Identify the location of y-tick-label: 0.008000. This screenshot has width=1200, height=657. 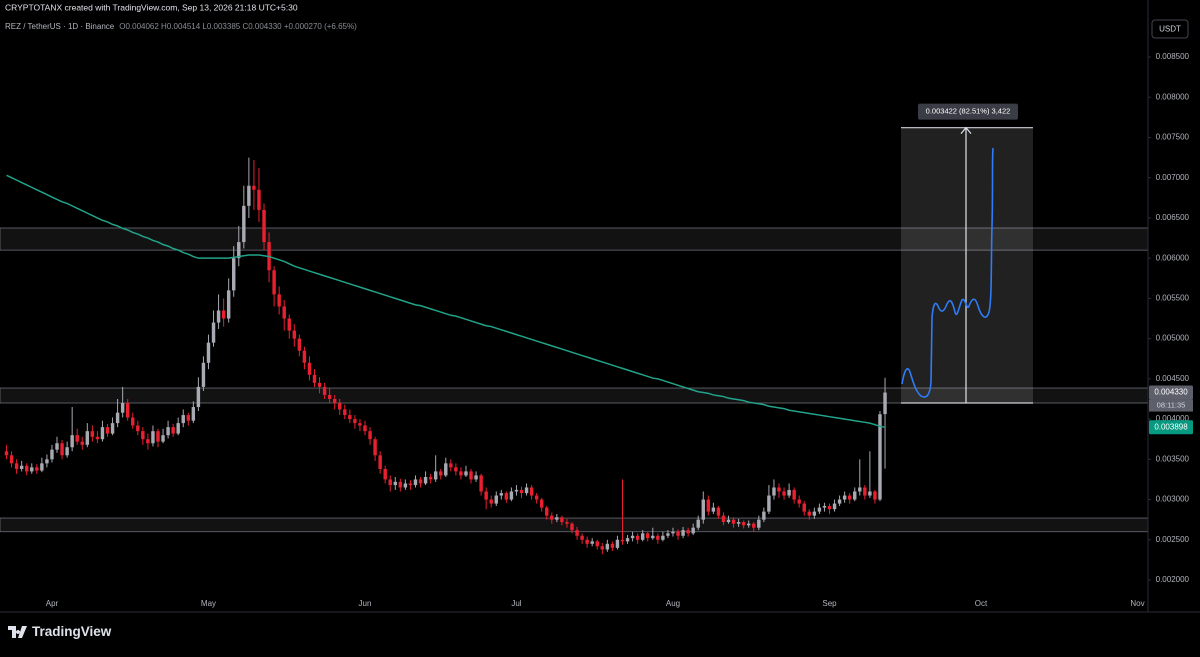
(1173, 96).